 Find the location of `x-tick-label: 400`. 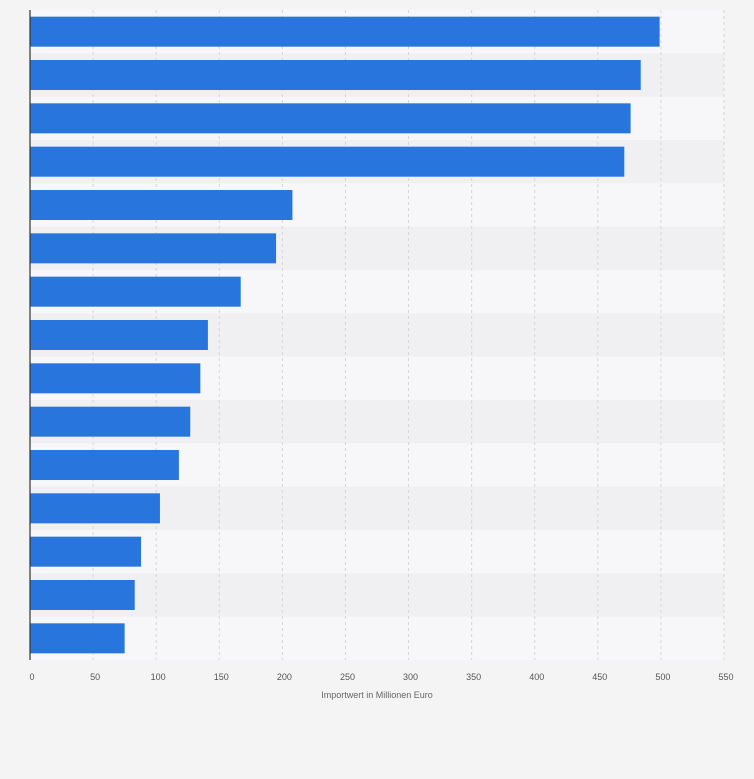

x-tick-label: 400 is located at coordinates (536, 677).